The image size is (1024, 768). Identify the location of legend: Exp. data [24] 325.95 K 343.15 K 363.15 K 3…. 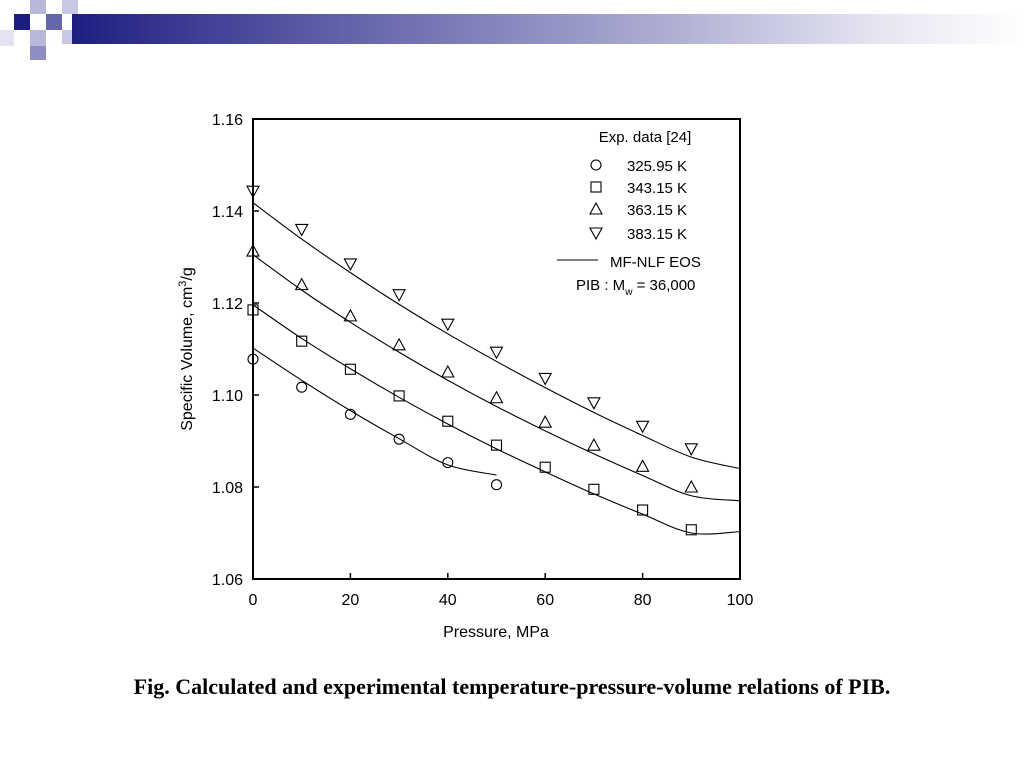
(629, 213).